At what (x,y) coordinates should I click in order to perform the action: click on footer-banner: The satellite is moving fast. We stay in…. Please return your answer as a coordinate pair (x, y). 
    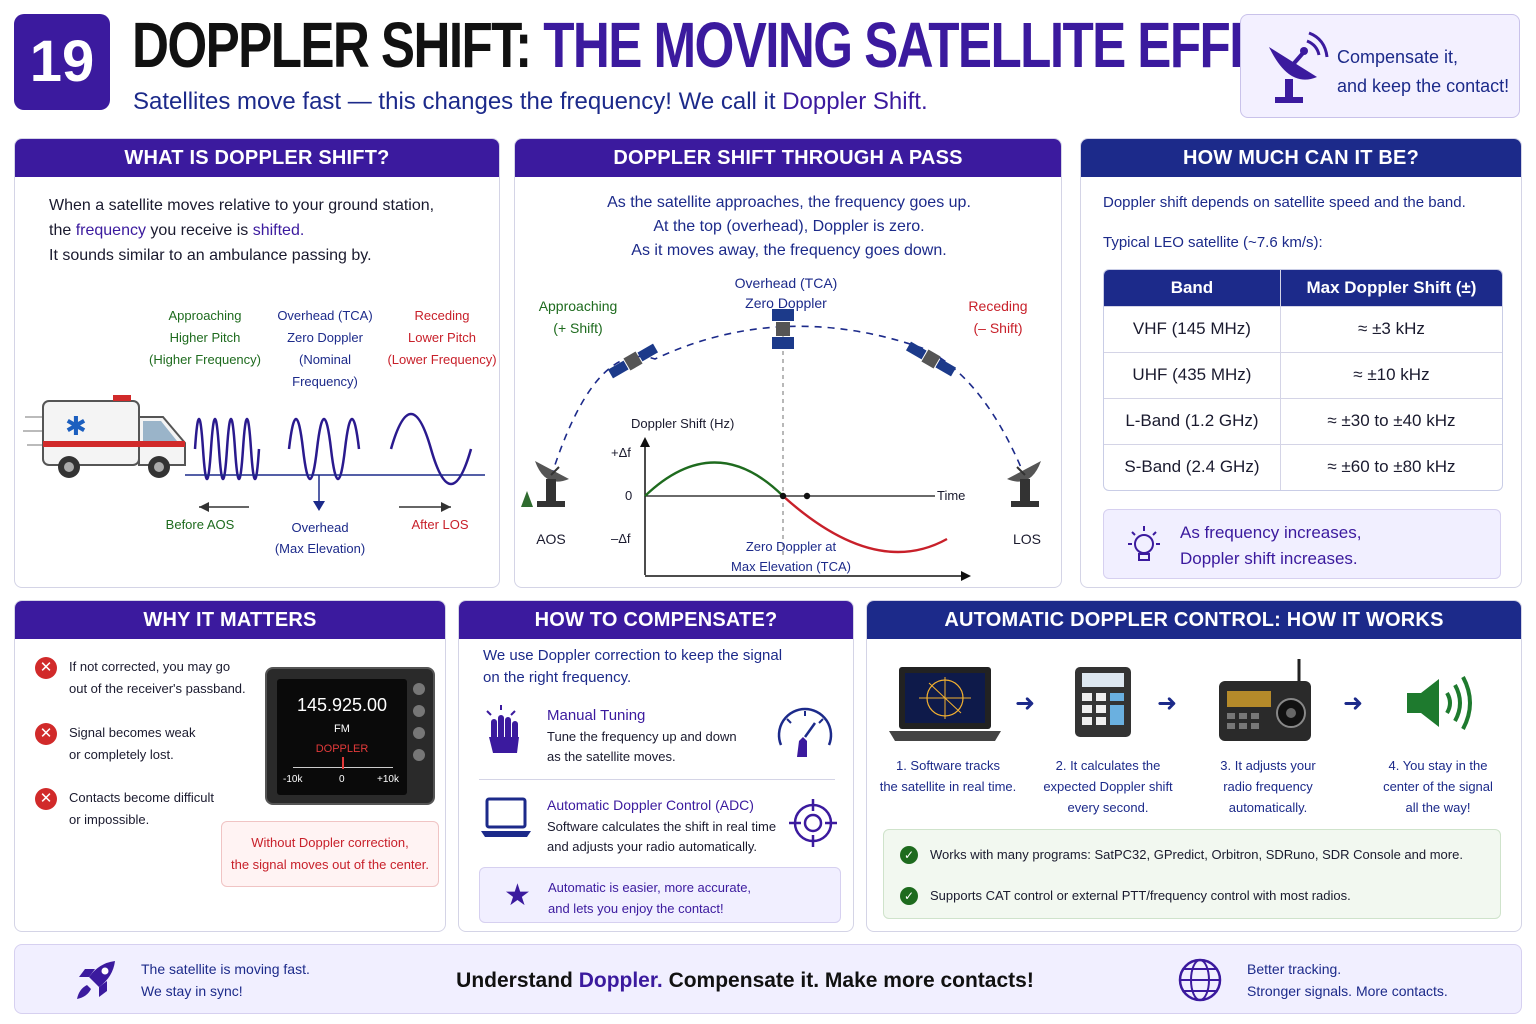
    Looking at the image, I should click on (768, 979).